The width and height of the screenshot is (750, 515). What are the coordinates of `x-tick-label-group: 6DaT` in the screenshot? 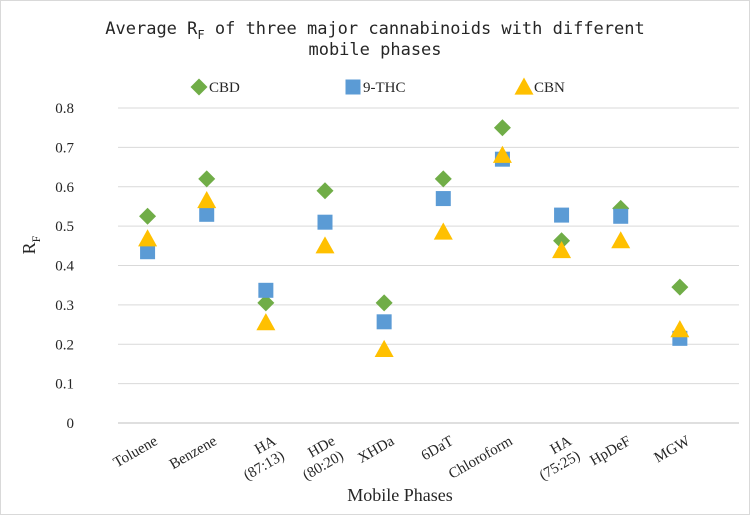 It's located at (438, 448).